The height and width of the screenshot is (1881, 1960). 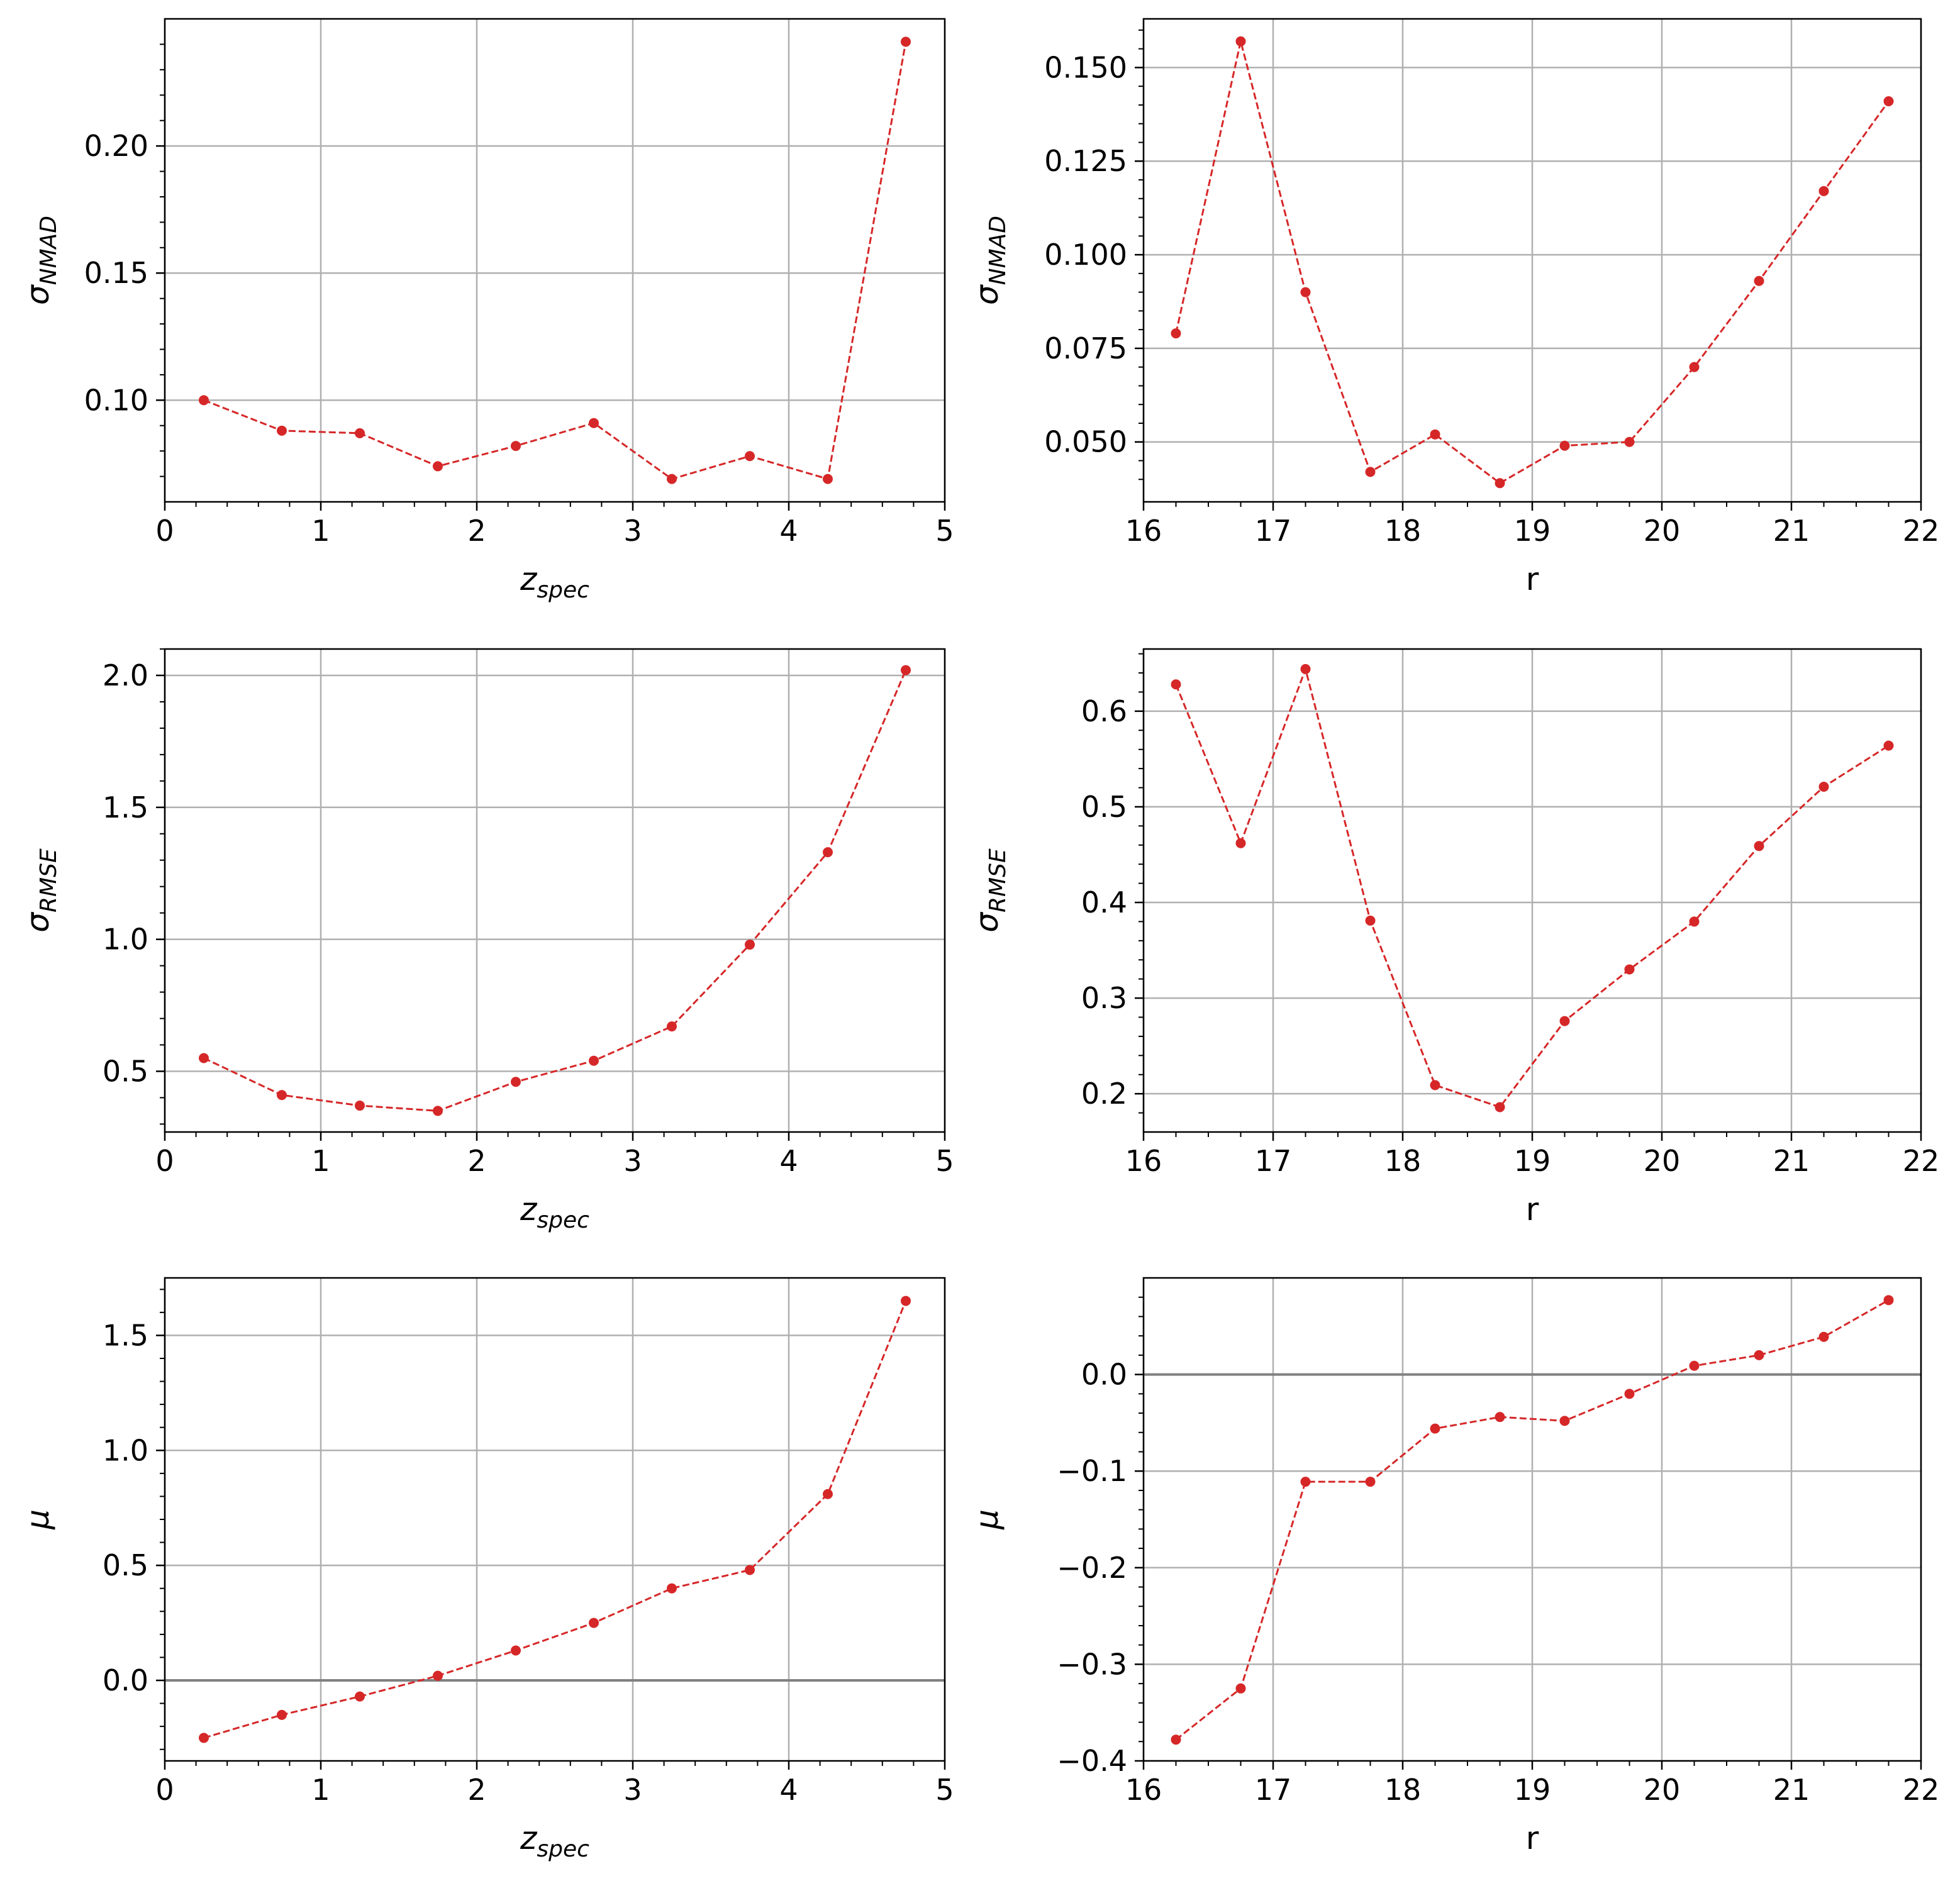 What do you see at coordinates (1104, 1094) in the screenshot?
I see `y-tick-label: 0.2` at bounding box center [1104, 1094].